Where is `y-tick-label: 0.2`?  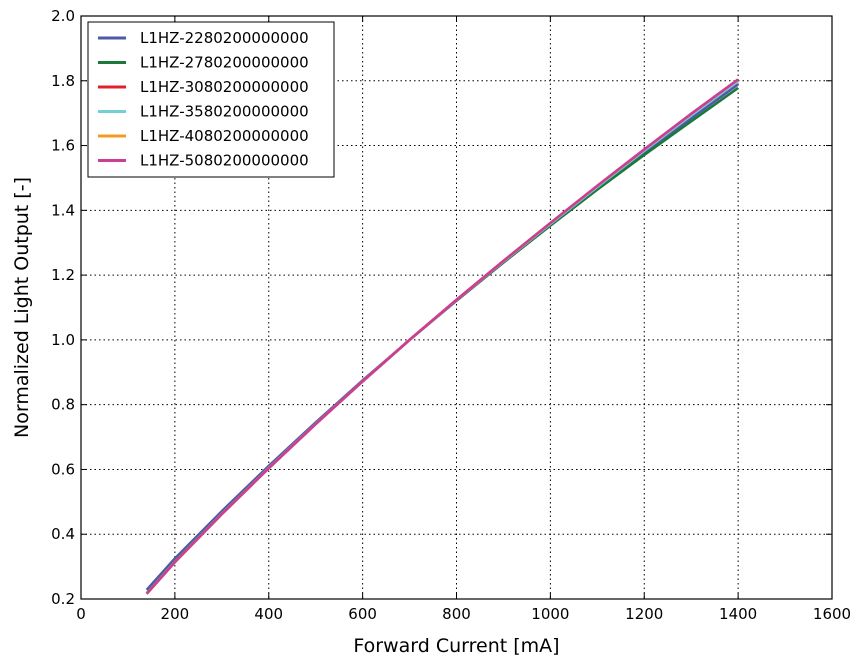
y-tick-label: 0.2 is located at coordinates (63, 599).